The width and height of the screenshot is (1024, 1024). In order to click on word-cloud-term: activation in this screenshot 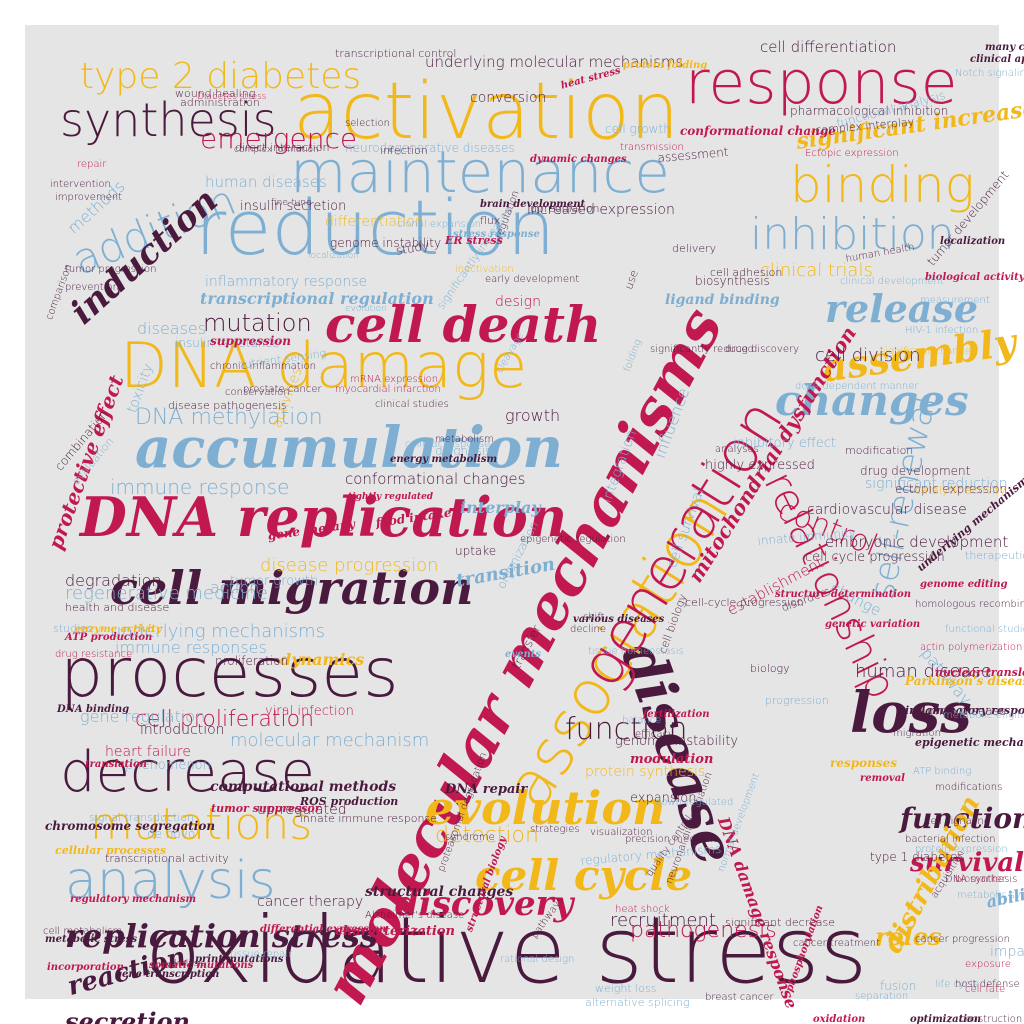, I will do `click(486, 112)`.